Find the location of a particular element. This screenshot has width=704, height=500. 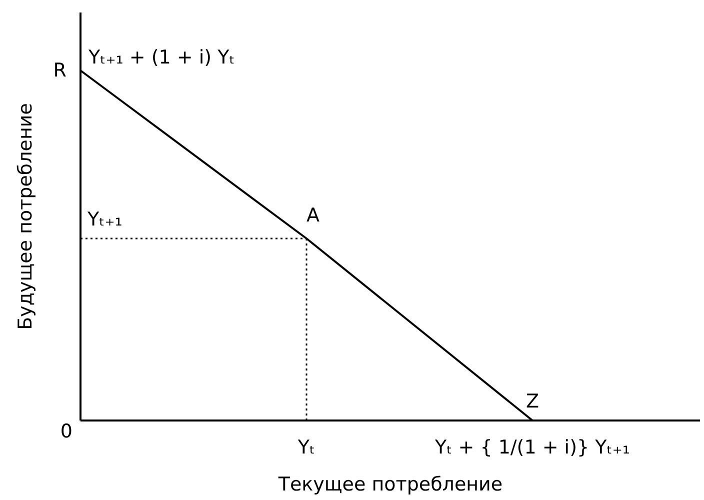

text: 0 is located at coordinates (66, 431).